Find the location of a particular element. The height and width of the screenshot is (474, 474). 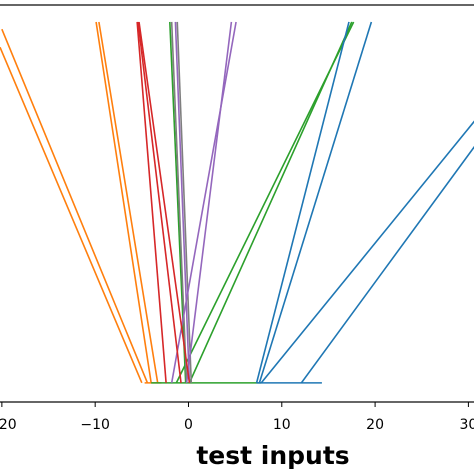

x-tick-label: 0 is located at coordinates (188, 425).